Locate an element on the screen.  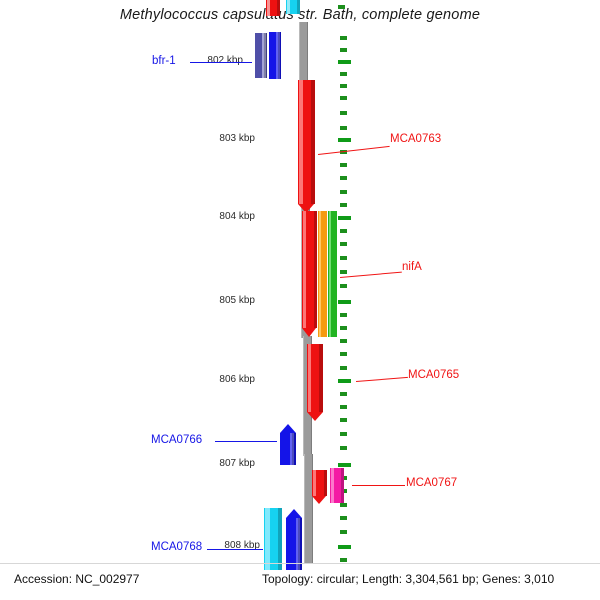
gene-feature-partial-cyan-top is located at coordinates (293, 7).